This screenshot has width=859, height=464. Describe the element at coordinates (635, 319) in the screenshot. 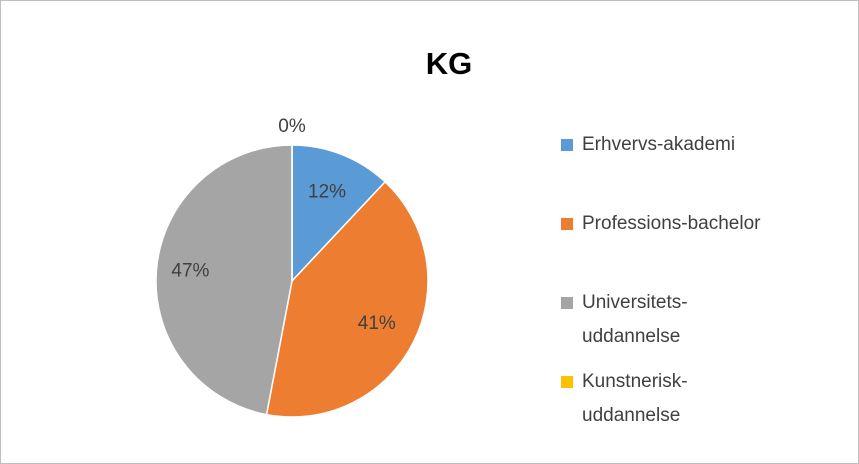

I see `legend-label: Universitets-uddannelse` at that location.